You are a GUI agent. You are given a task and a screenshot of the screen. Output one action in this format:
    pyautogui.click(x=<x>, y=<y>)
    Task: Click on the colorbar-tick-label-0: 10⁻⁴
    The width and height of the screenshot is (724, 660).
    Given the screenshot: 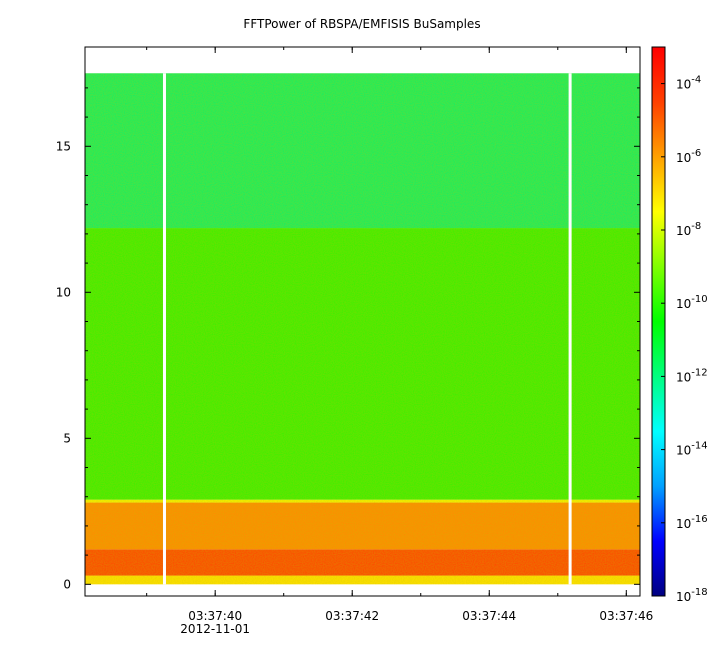 What is the action you would take?
    pyautogui.click(x=688, y=83)
    